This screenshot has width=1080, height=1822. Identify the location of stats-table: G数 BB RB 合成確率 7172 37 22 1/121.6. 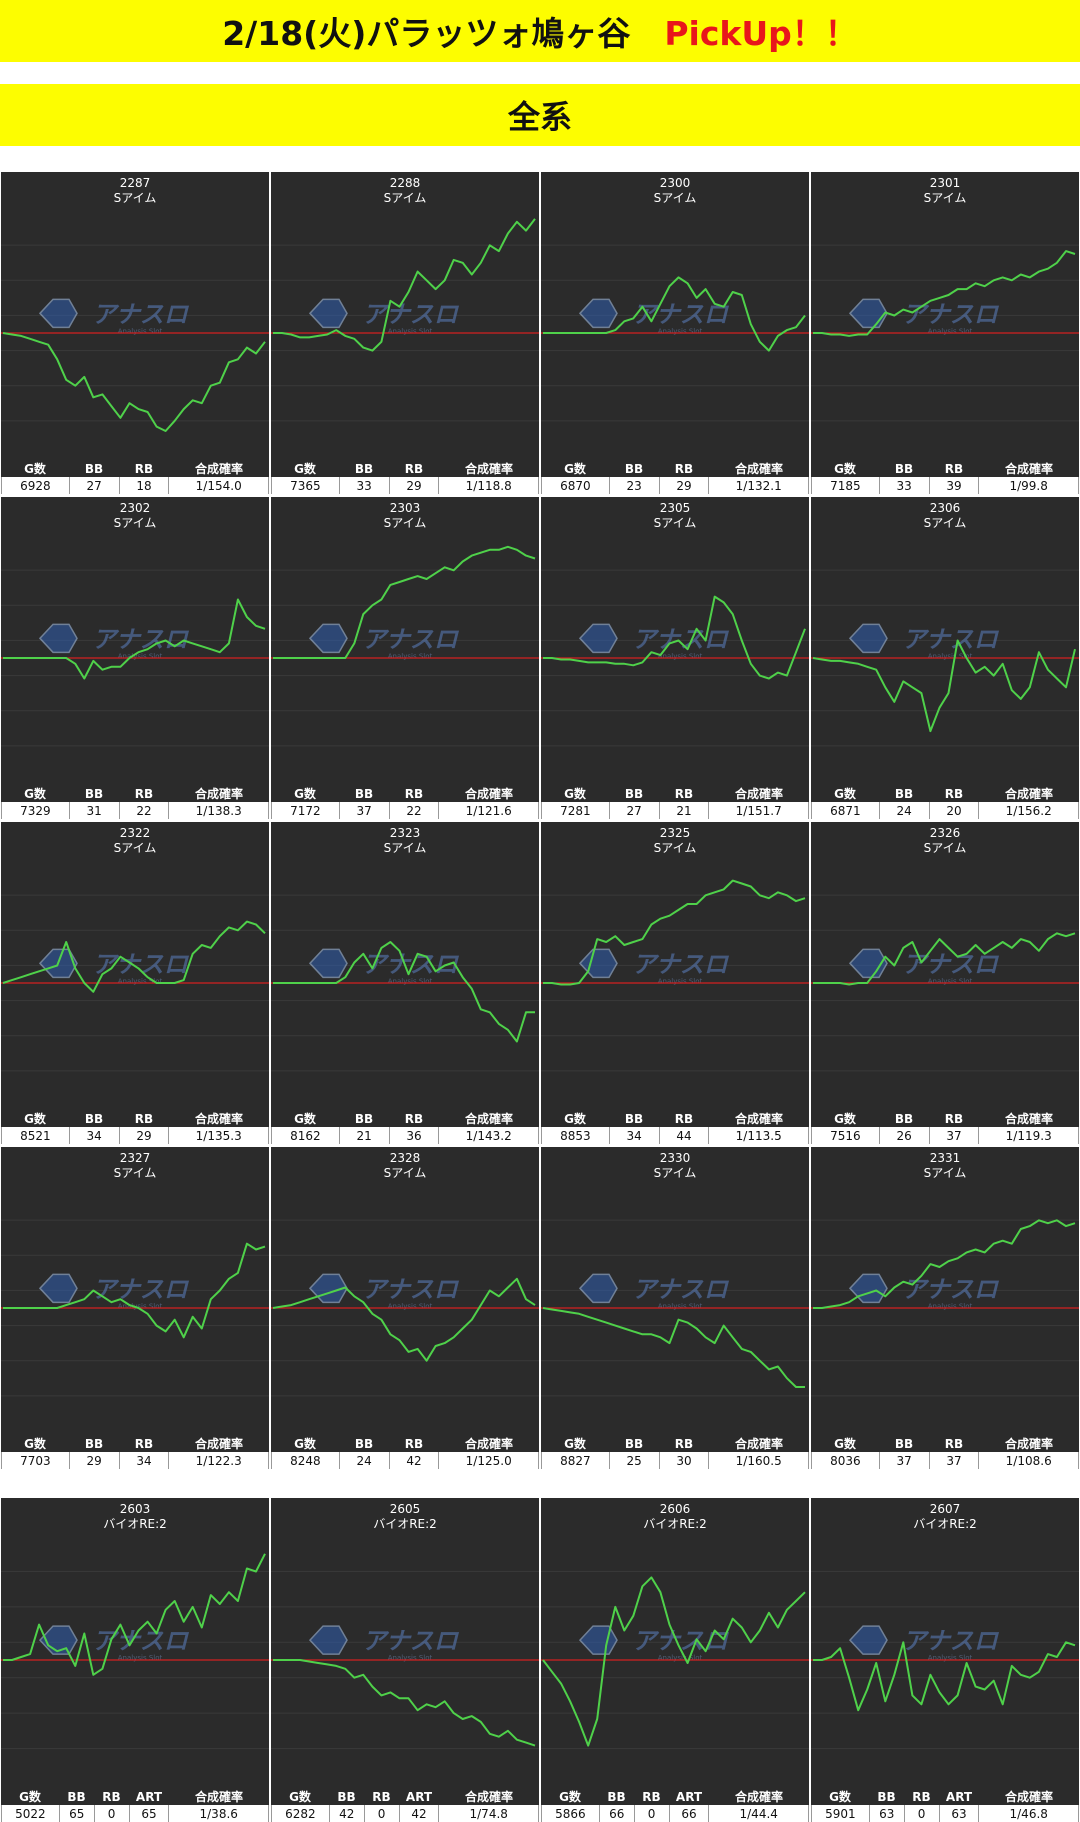
(405, 802).